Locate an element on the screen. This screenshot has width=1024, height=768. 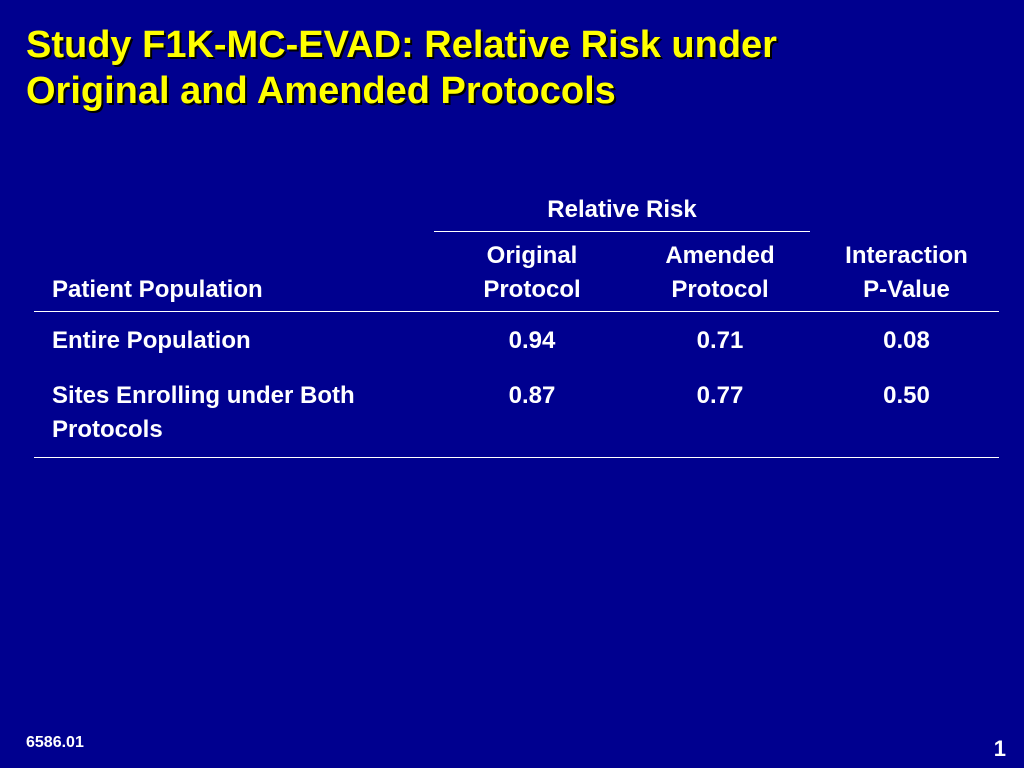
row-amended-protocol-cell: 0.71 is located at coordinates (720, 340).